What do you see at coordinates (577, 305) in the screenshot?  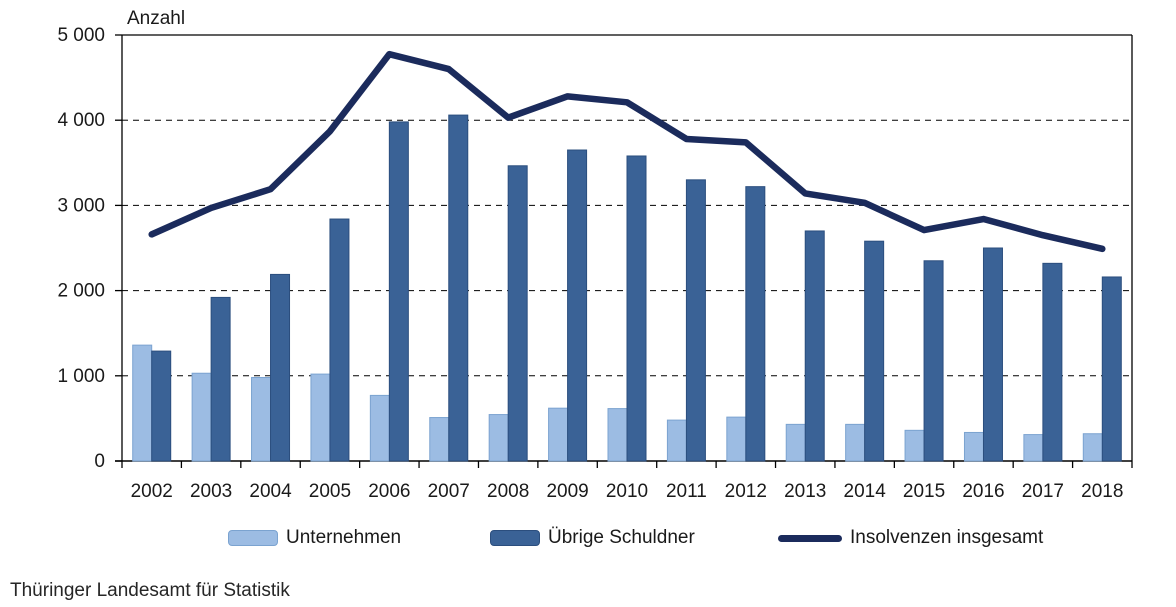 I see `bar-uebrige-schuldner-2009` at bounding box center [577, 305].